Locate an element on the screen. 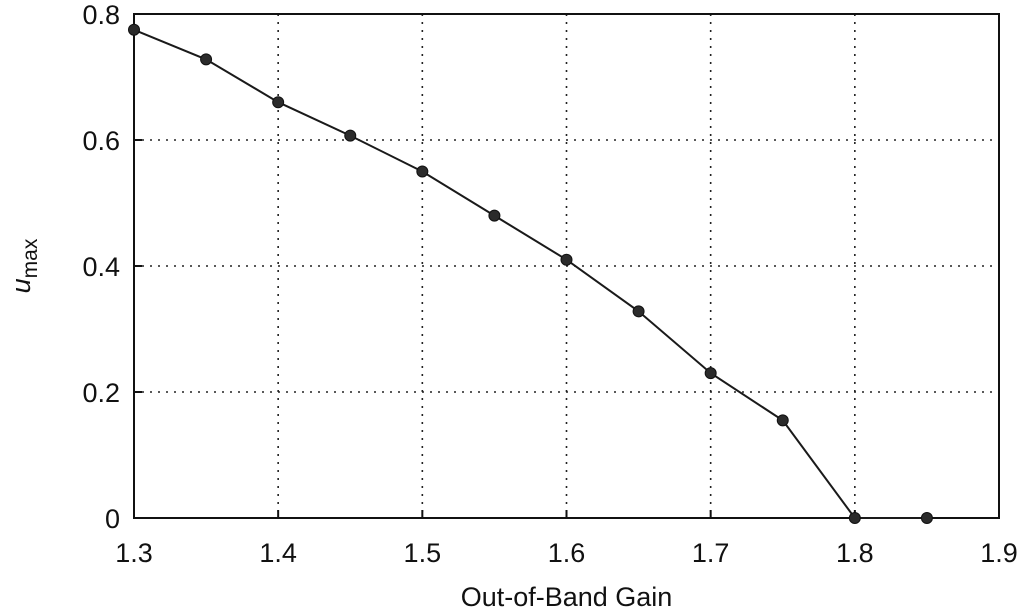 Image resolution: width=1021 pixels, height=615 pixels. x-tick-label: 1.6 is located at coordinates (567, 553).